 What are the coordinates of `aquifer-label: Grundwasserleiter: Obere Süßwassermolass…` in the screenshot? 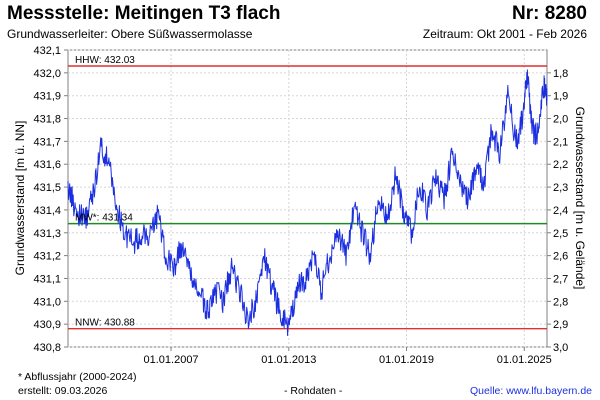 It's located at (130, 34).